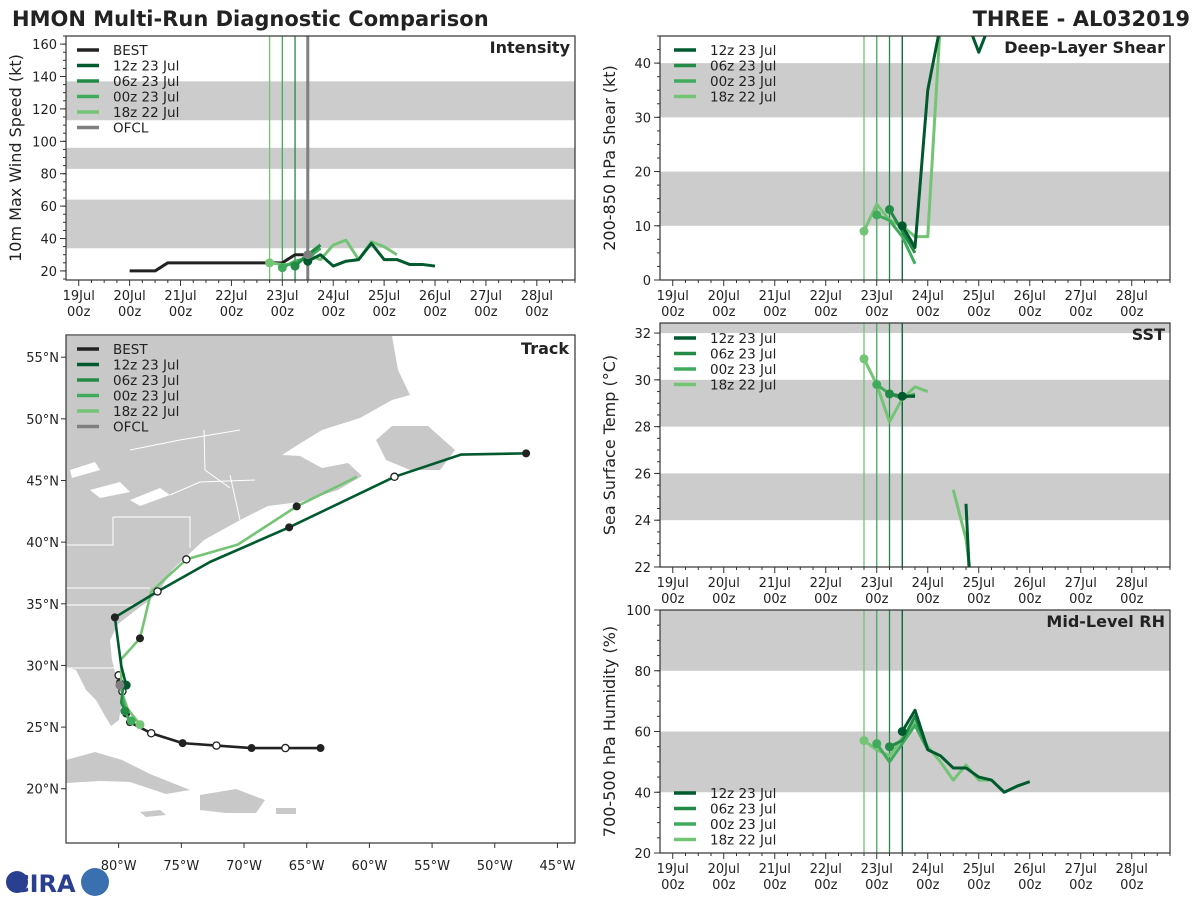  What do you see at coordinates (1105, 621) in the screenshot?
I see `panel-title: Mid-Level RH` at bounding box center [1105, 621].